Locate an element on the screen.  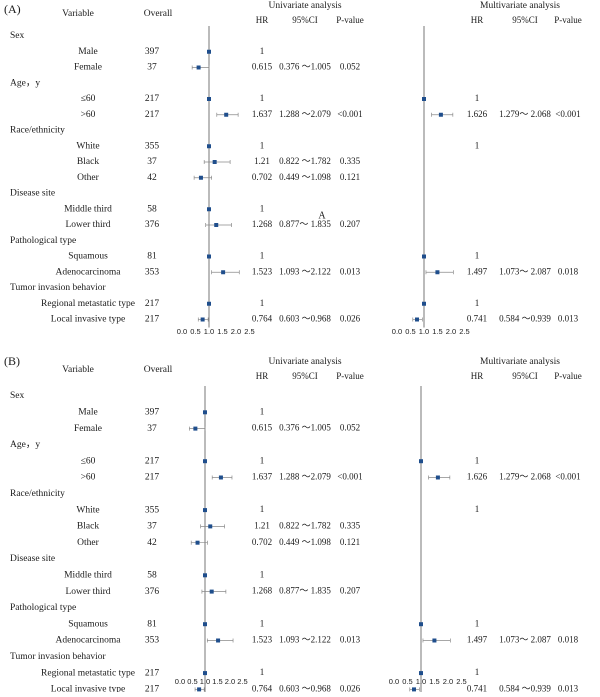
panel-label: (B) is located at coordinates (12, 361).